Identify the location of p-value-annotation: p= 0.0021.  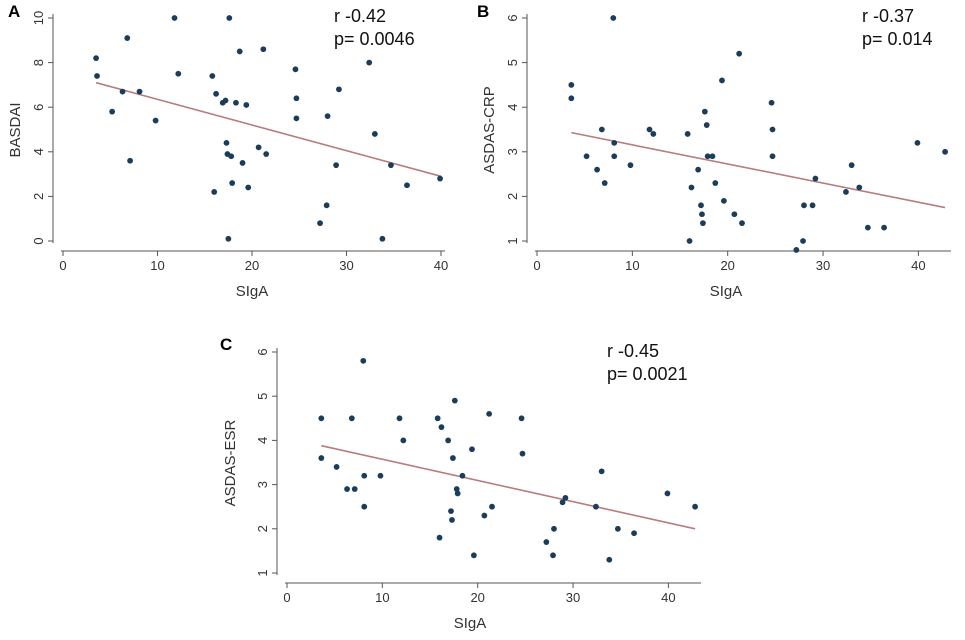
(647, 374).